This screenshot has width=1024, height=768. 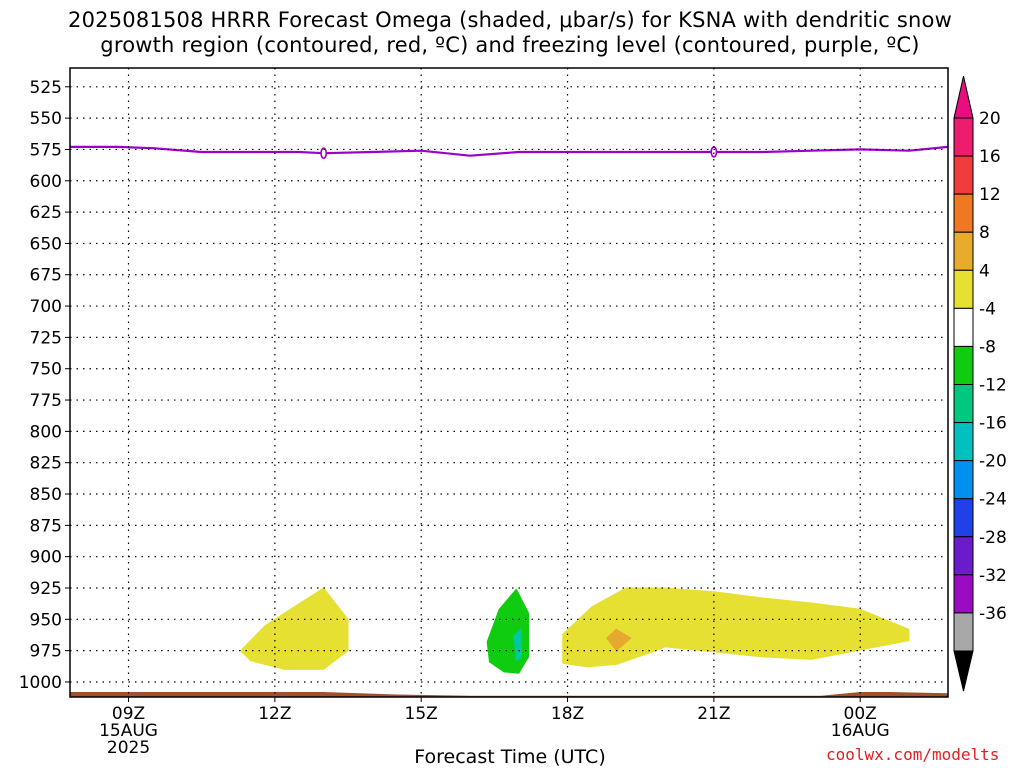 What do you see at coordinates (987, 309) in the screenshot?
I see `colorbar-label: -4` at bounding box center [987, 309].